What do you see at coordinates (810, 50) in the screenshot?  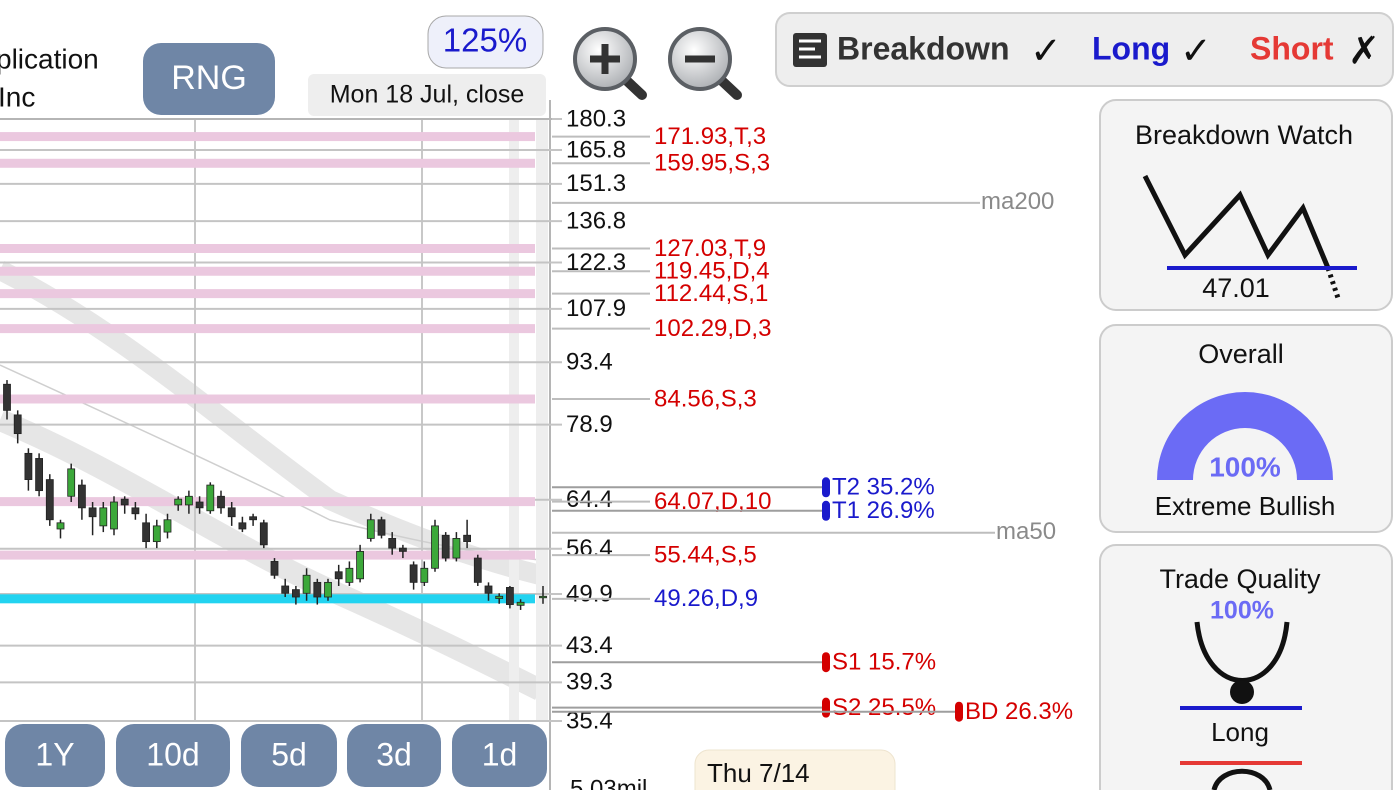 I see `breakdown-icon` at bounding box center [810, 50].